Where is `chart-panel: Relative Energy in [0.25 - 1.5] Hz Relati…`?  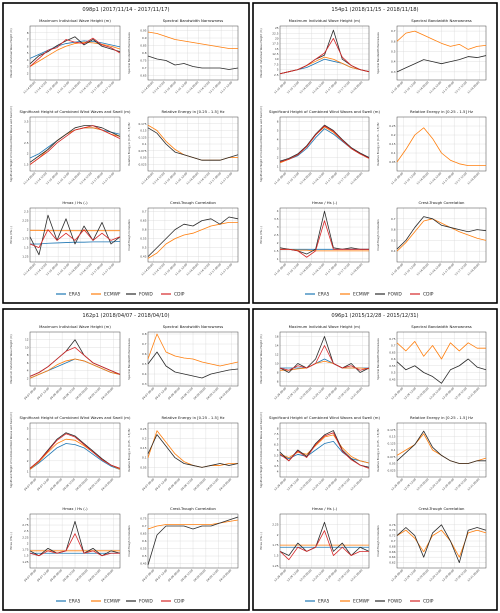
chart-panel: Relative Energy in [0.25 - 1.5] Hz Relati… is located at coordinates (183, 453).